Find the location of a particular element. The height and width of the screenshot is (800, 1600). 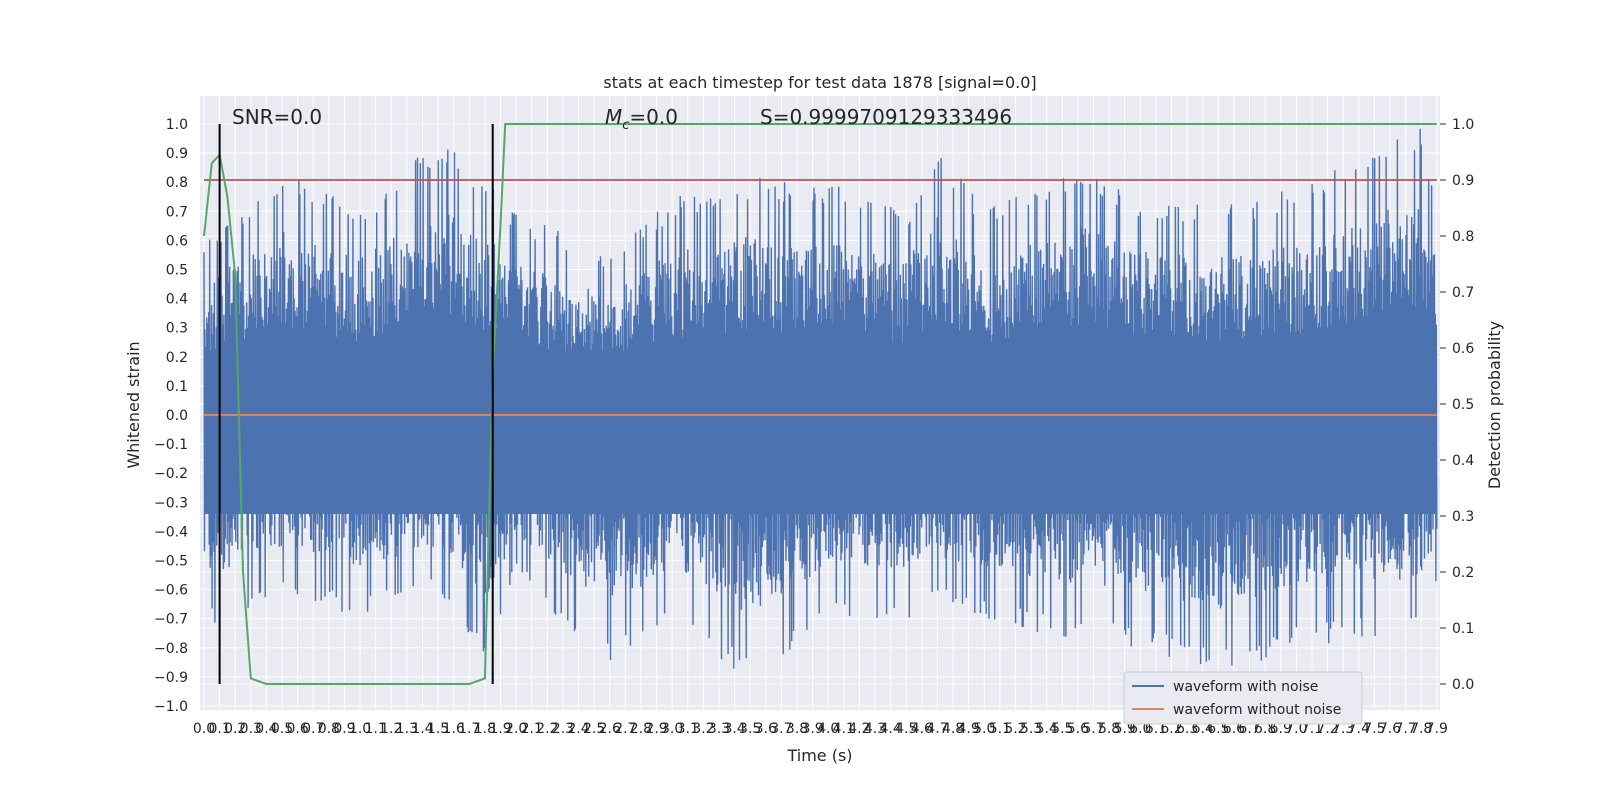

x-tick-label: 4.1 is located at coordinates (844, 729).